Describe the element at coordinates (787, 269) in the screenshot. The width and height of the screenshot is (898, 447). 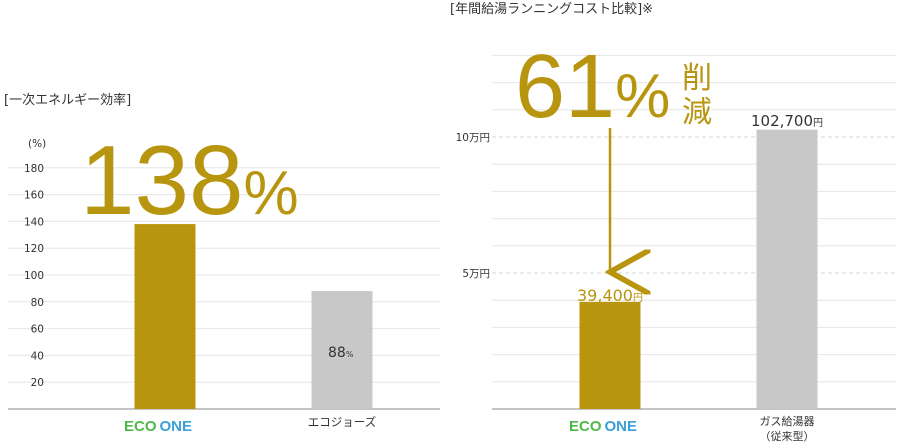
I see `gas-cost-bar` at that location.